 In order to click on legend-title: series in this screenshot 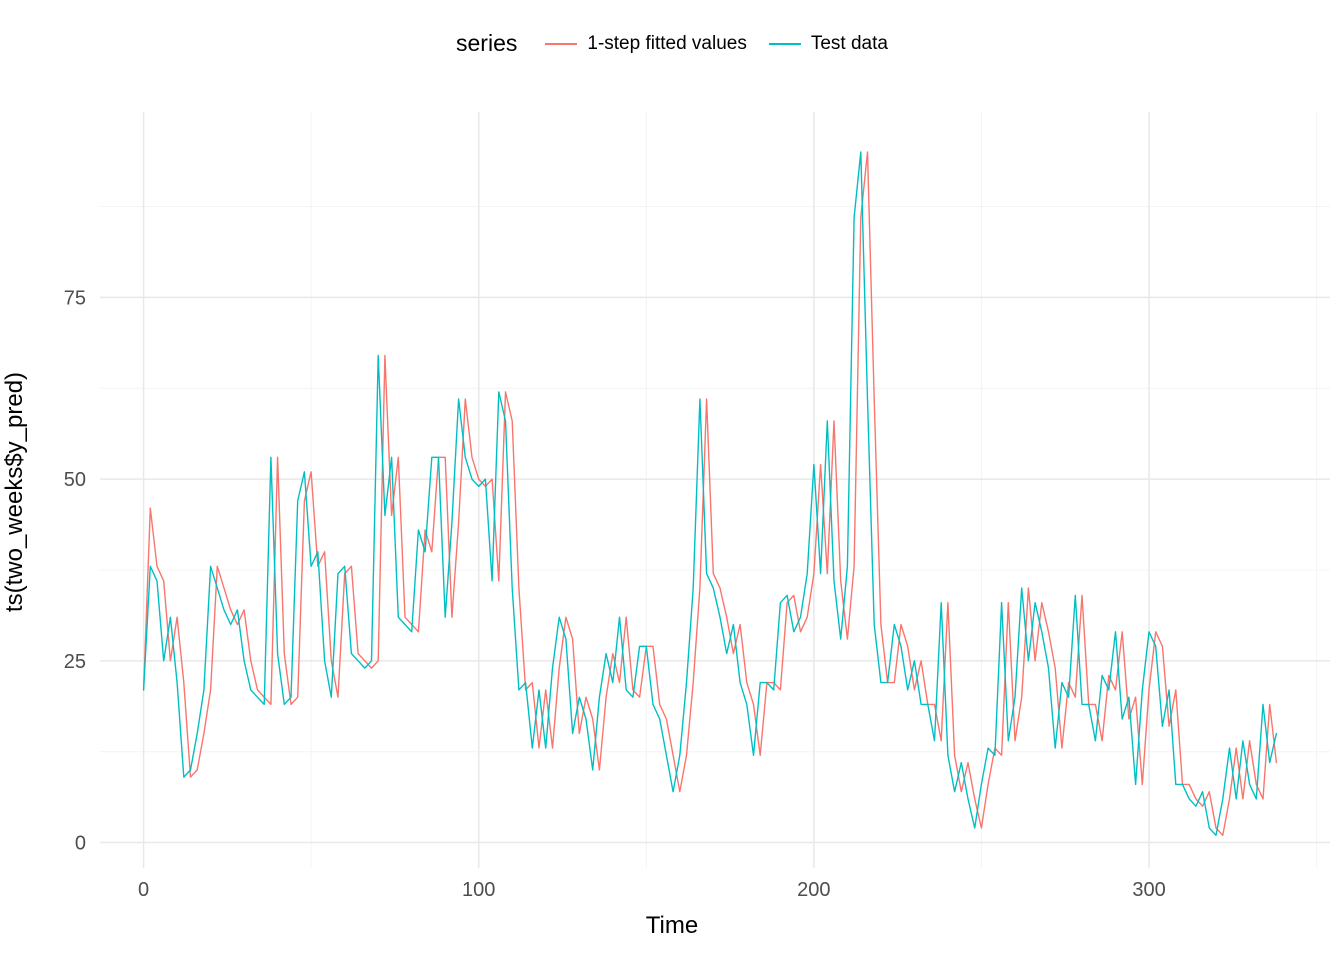, I will do `click(487, 43)`.